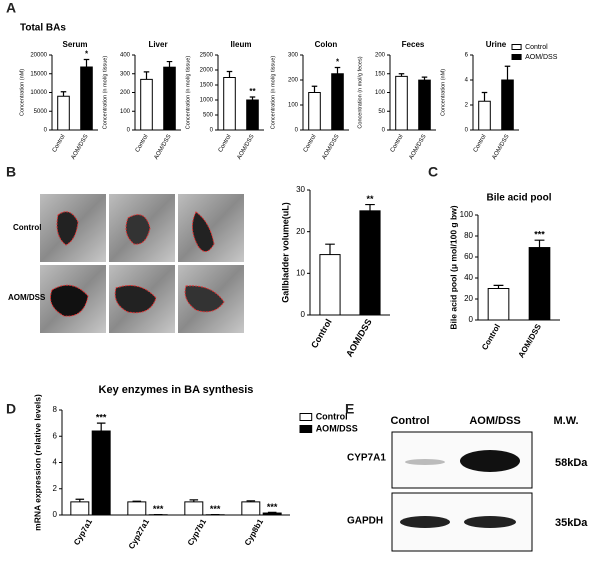 This screenshot has height=566, width=600. I want to click on chart-title: Ileum, so click(241, 44).